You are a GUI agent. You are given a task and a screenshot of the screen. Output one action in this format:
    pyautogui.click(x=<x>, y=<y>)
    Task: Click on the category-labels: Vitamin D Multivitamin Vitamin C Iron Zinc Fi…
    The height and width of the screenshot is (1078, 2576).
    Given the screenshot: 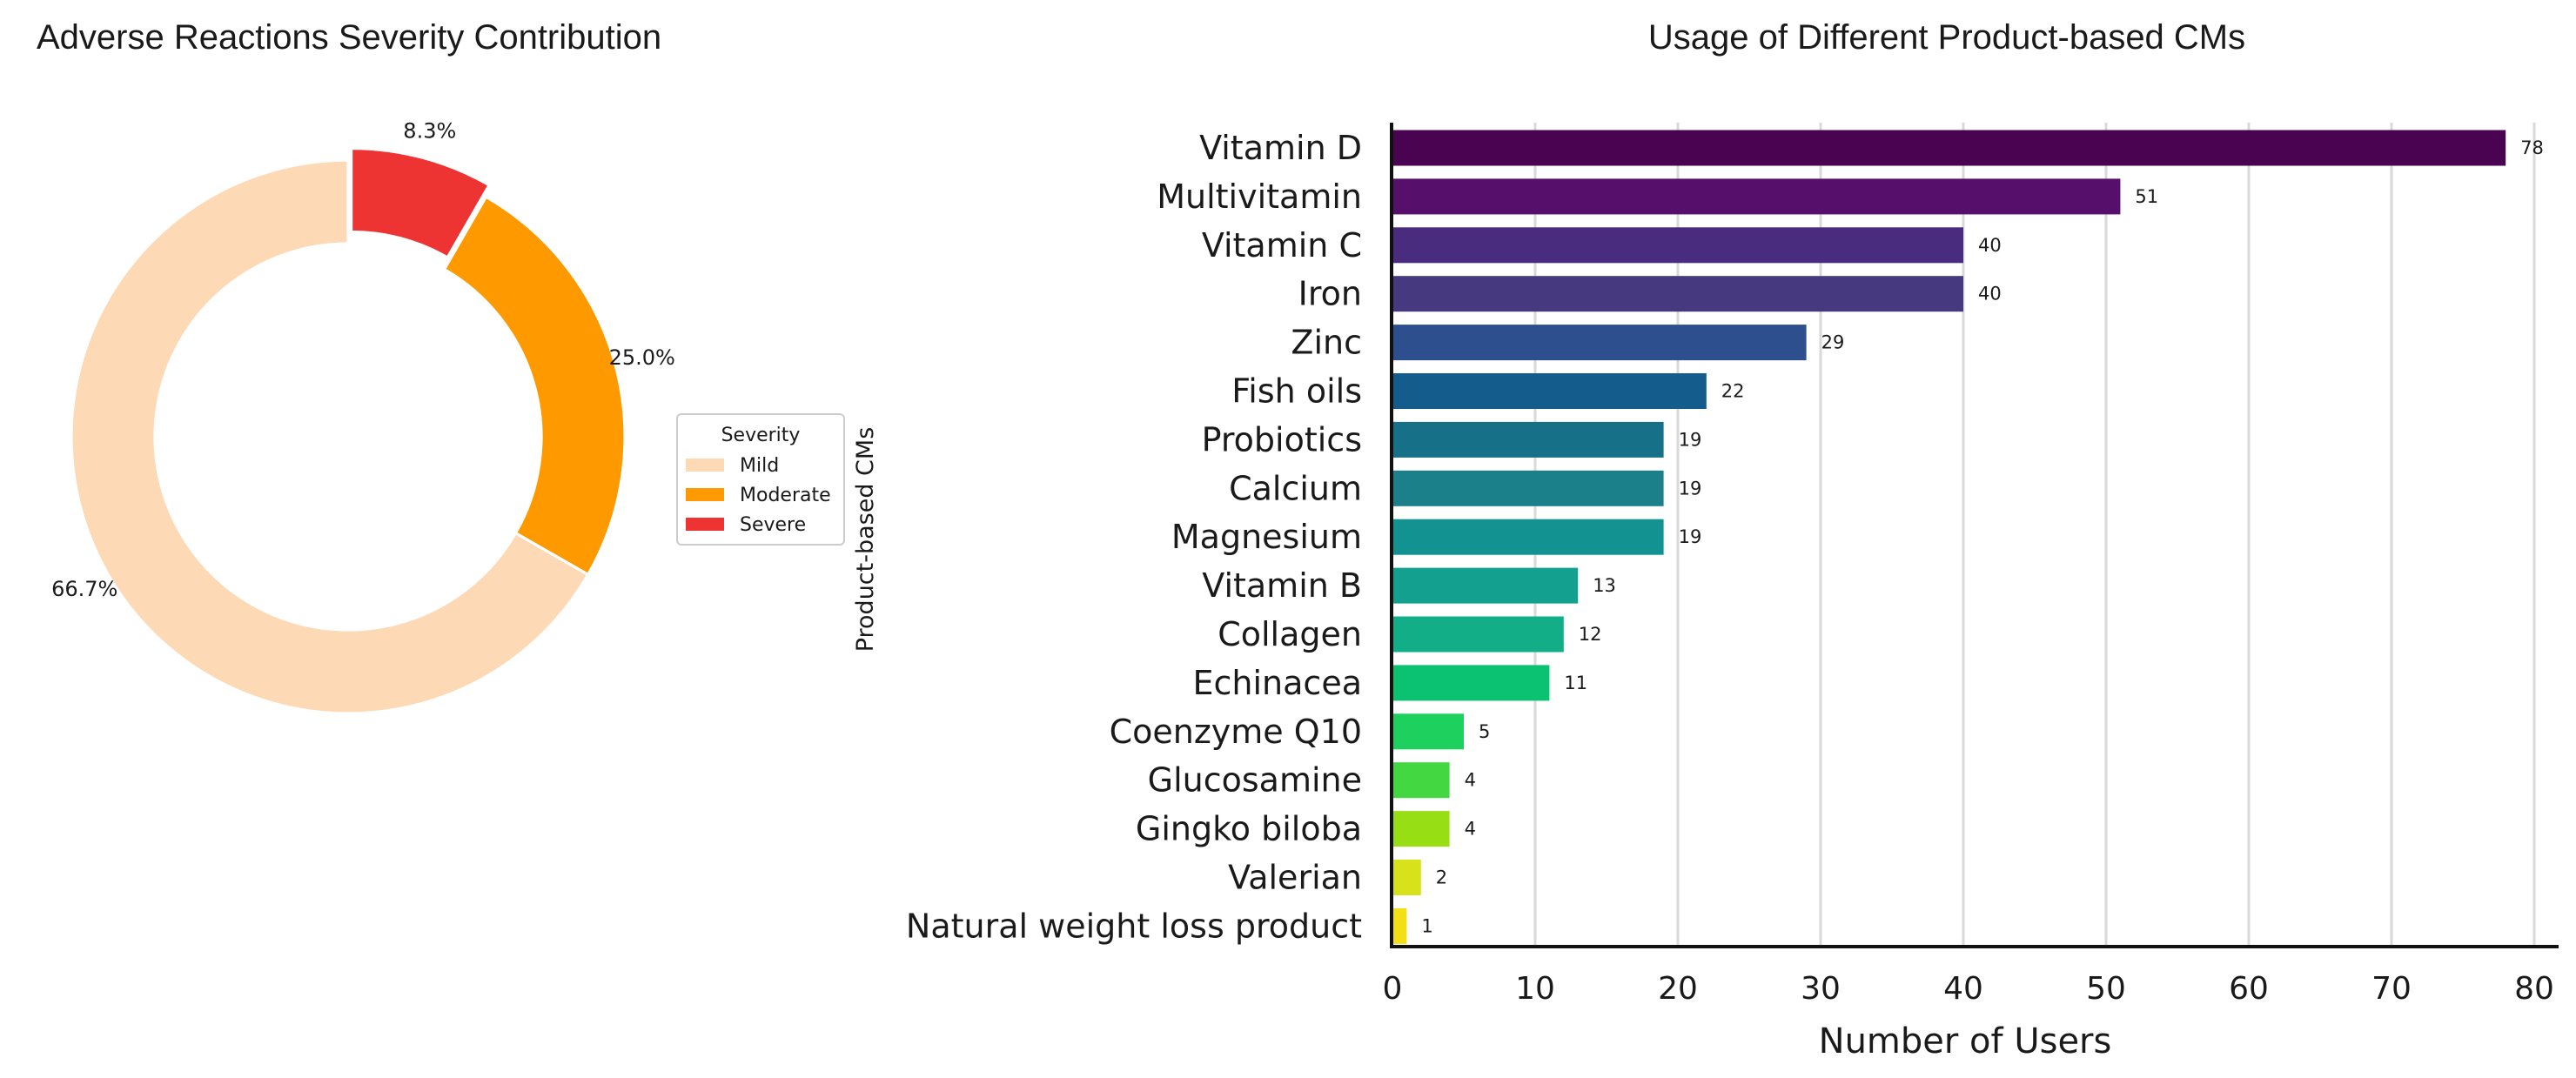 What is the action you would take?
    pyautogui.click(x=1134, y=537)
    